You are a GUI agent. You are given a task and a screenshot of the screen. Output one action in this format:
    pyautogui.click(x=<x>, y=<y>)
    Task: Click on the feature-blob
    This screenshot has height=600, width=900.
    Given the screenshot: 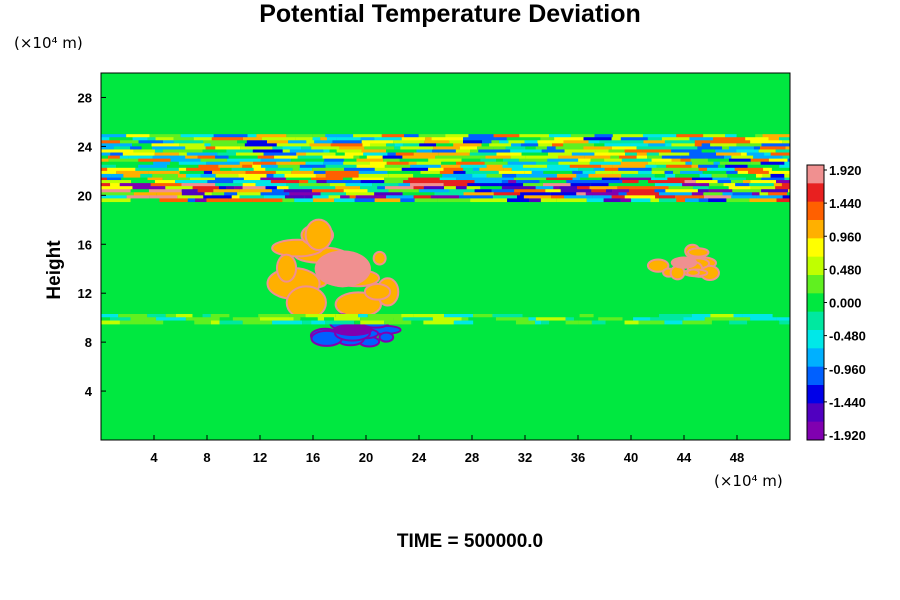 What is the action you would take?
    pyautogui.click(x=379, y=258)
    